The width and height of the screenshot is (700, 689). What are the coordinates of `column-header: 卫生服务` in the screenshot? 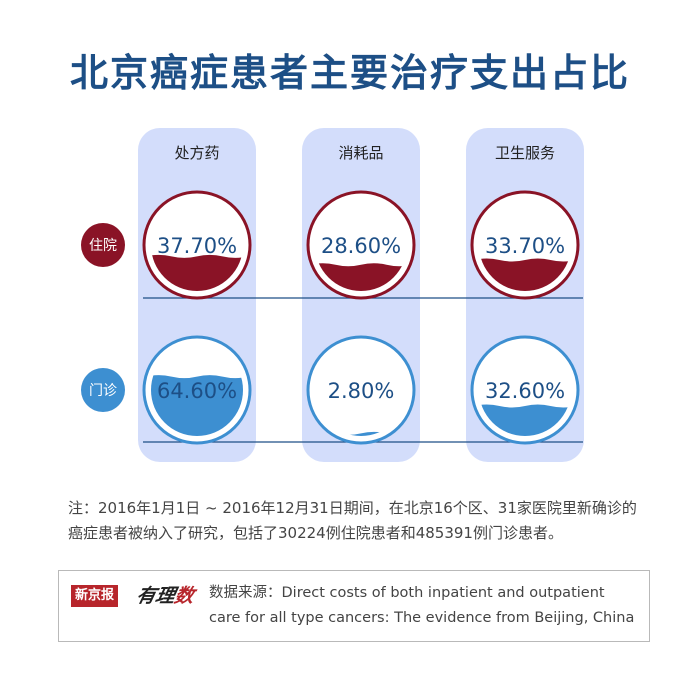 It's located at (525, 153).